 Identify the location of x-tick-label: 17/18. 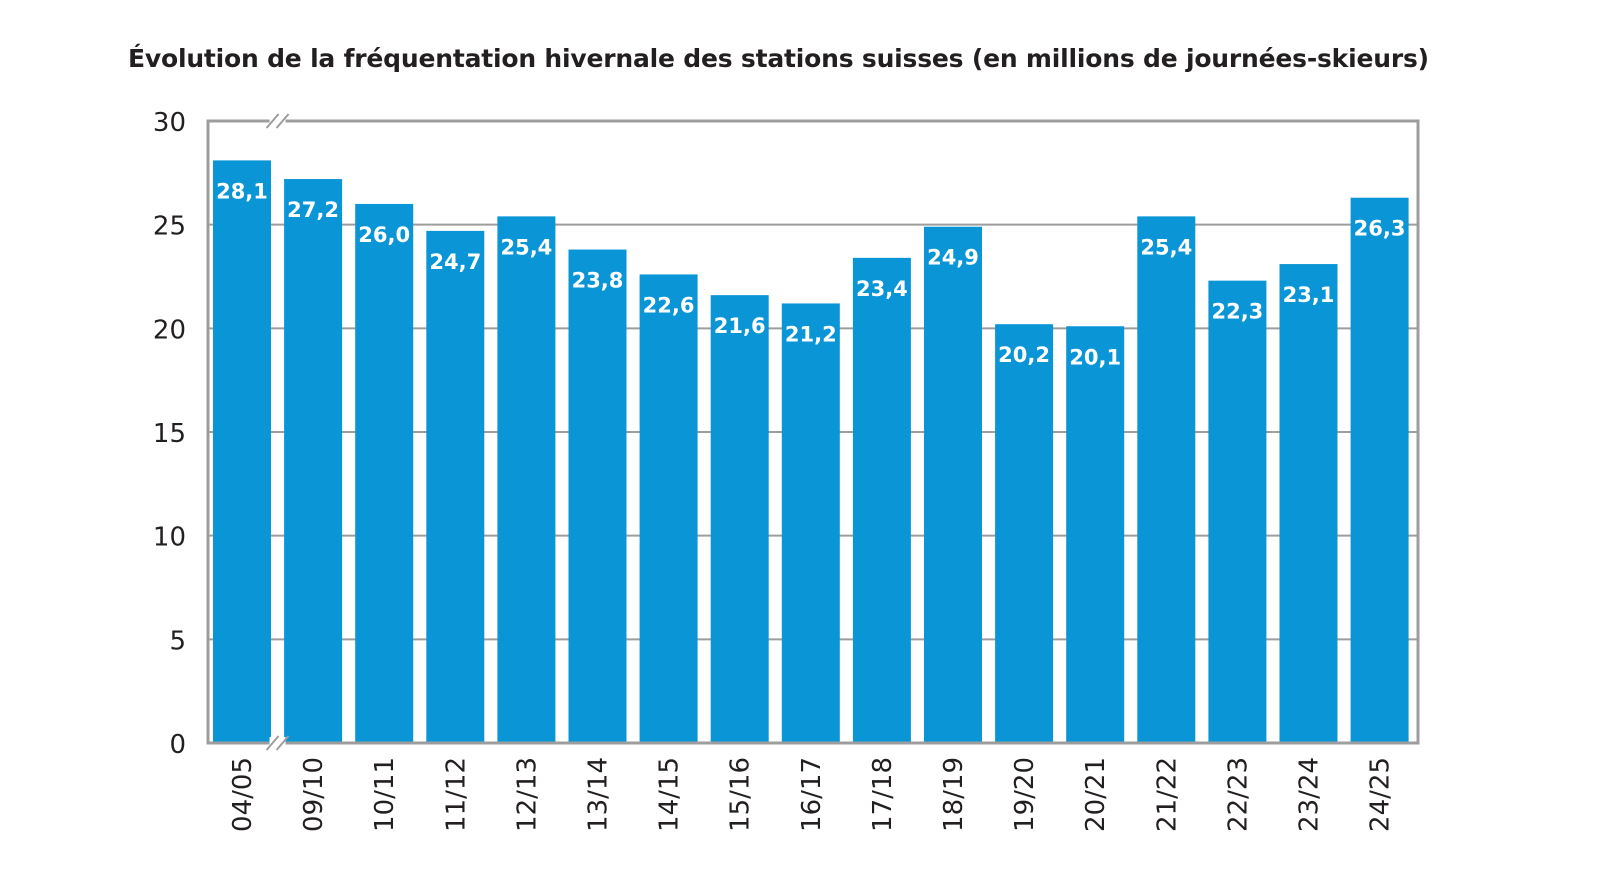
(883, 794).